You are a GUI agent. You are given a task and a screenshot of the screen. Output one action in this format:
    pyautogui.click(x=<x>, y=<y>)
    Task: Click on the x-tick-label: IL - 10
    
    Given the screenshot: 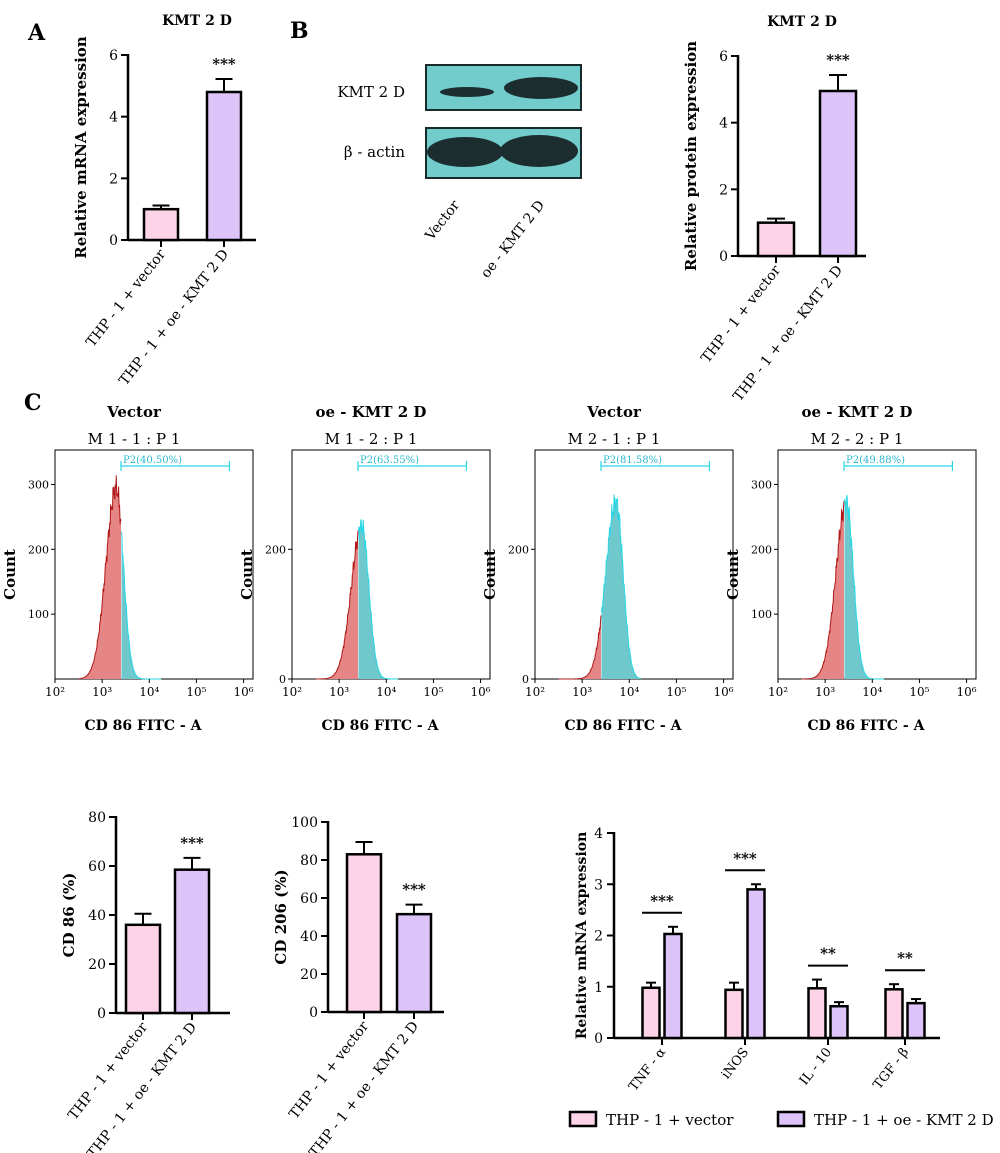 What is the action you would take?
    pyautogui.click(x=816, y=1066)
    